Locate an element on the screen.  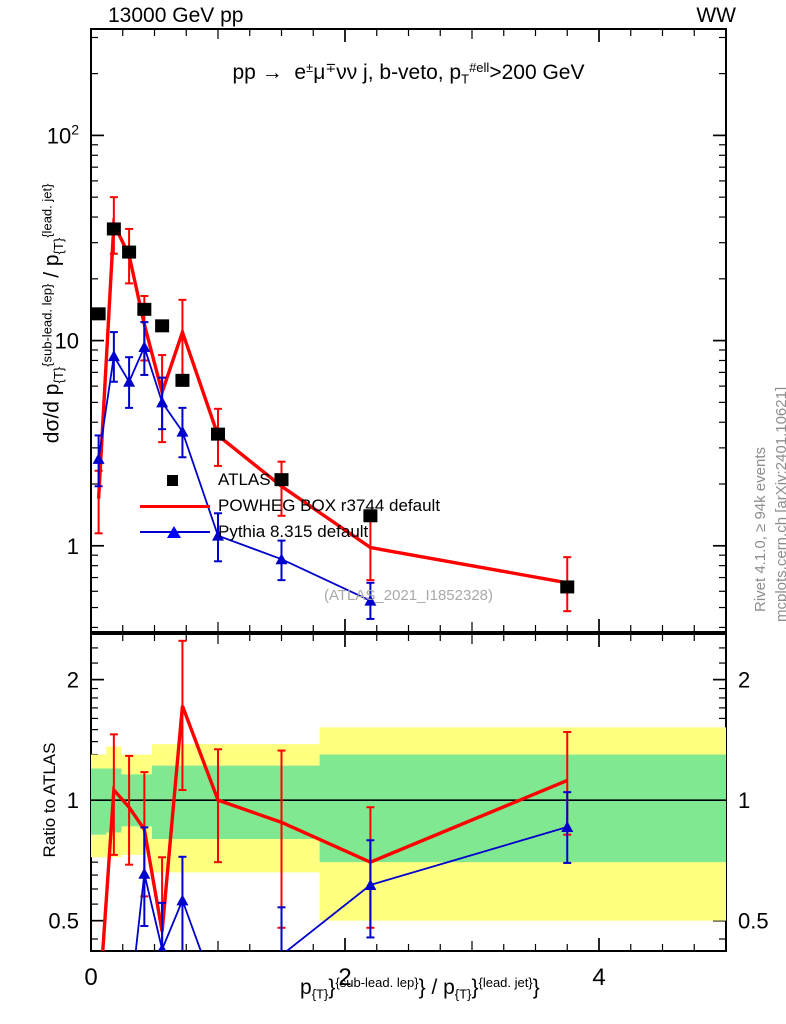
process-label: WW is located at coordinates (716, 15).